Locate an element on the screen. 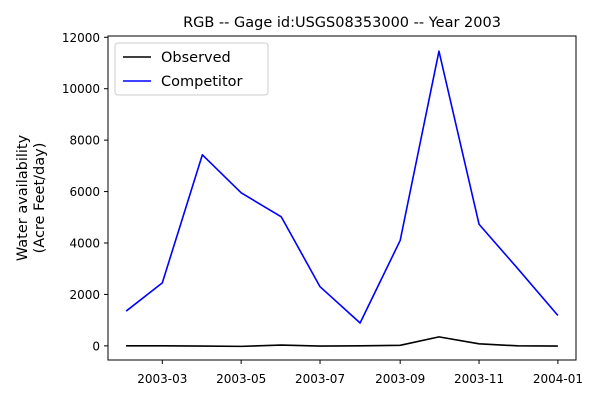 The width and height of the screenshot is (600, 400). x-tick-label: 2003-03 is located at coordinates (162, 379).